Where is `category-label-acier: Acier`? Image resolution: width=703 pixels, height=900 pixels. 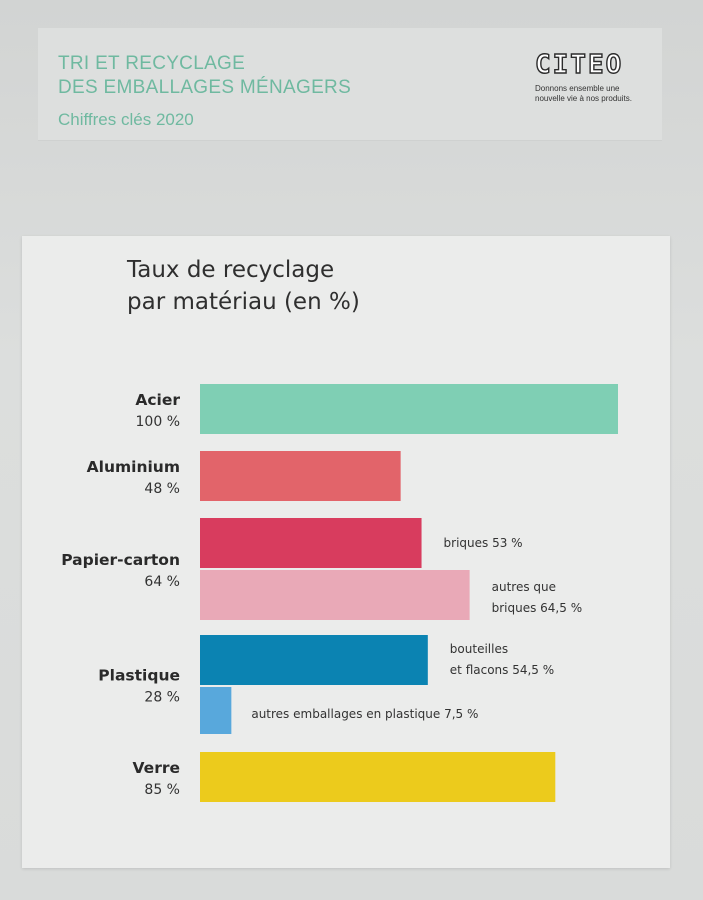 category-label-acier: Acier is located at coordinates (157, 400).